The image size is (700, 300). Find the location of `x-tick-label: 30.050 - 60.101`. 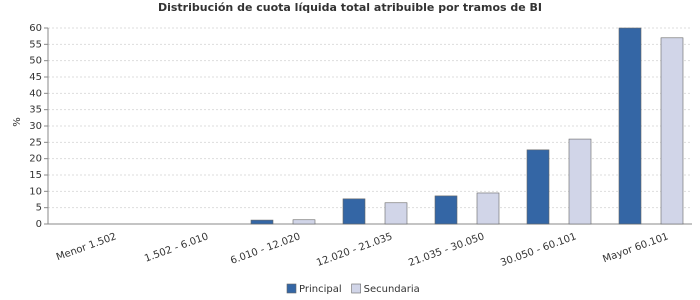

x-tick-label: 30.050 - 60.101 is located at coordinates (538, 250).